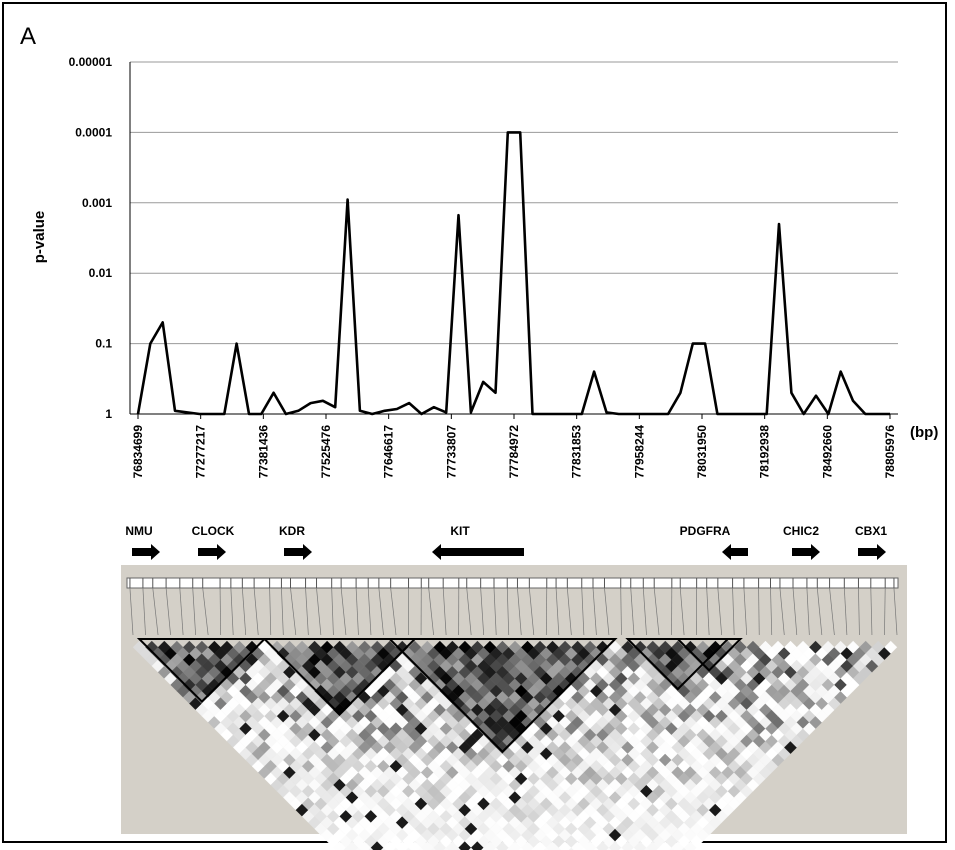  I want to click on marker-ticks, so click(512, 583).